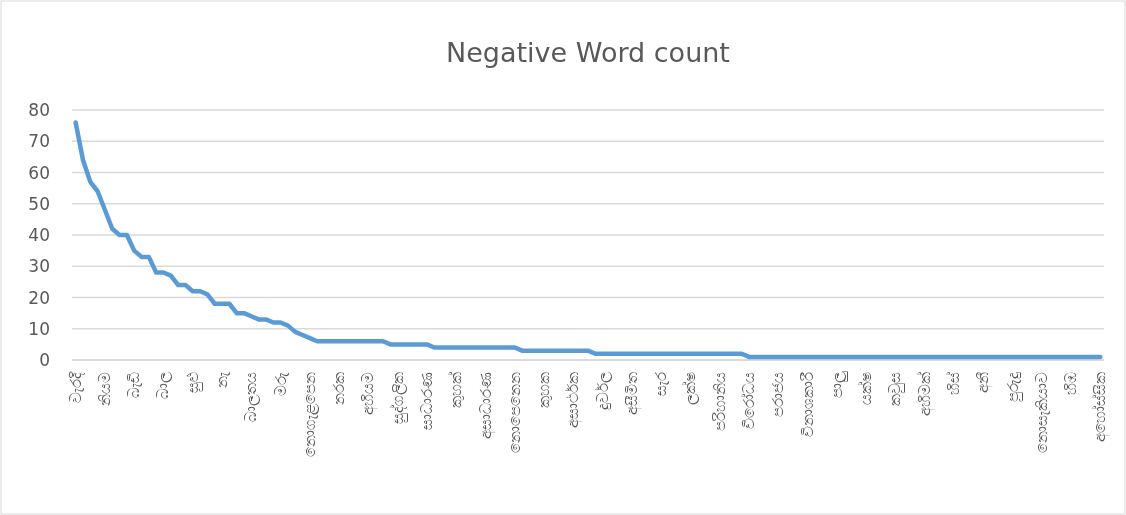  Describe the element at coordinates (369, 393) in the screenshot. I see `x-tick-label: අහියම` at that location.